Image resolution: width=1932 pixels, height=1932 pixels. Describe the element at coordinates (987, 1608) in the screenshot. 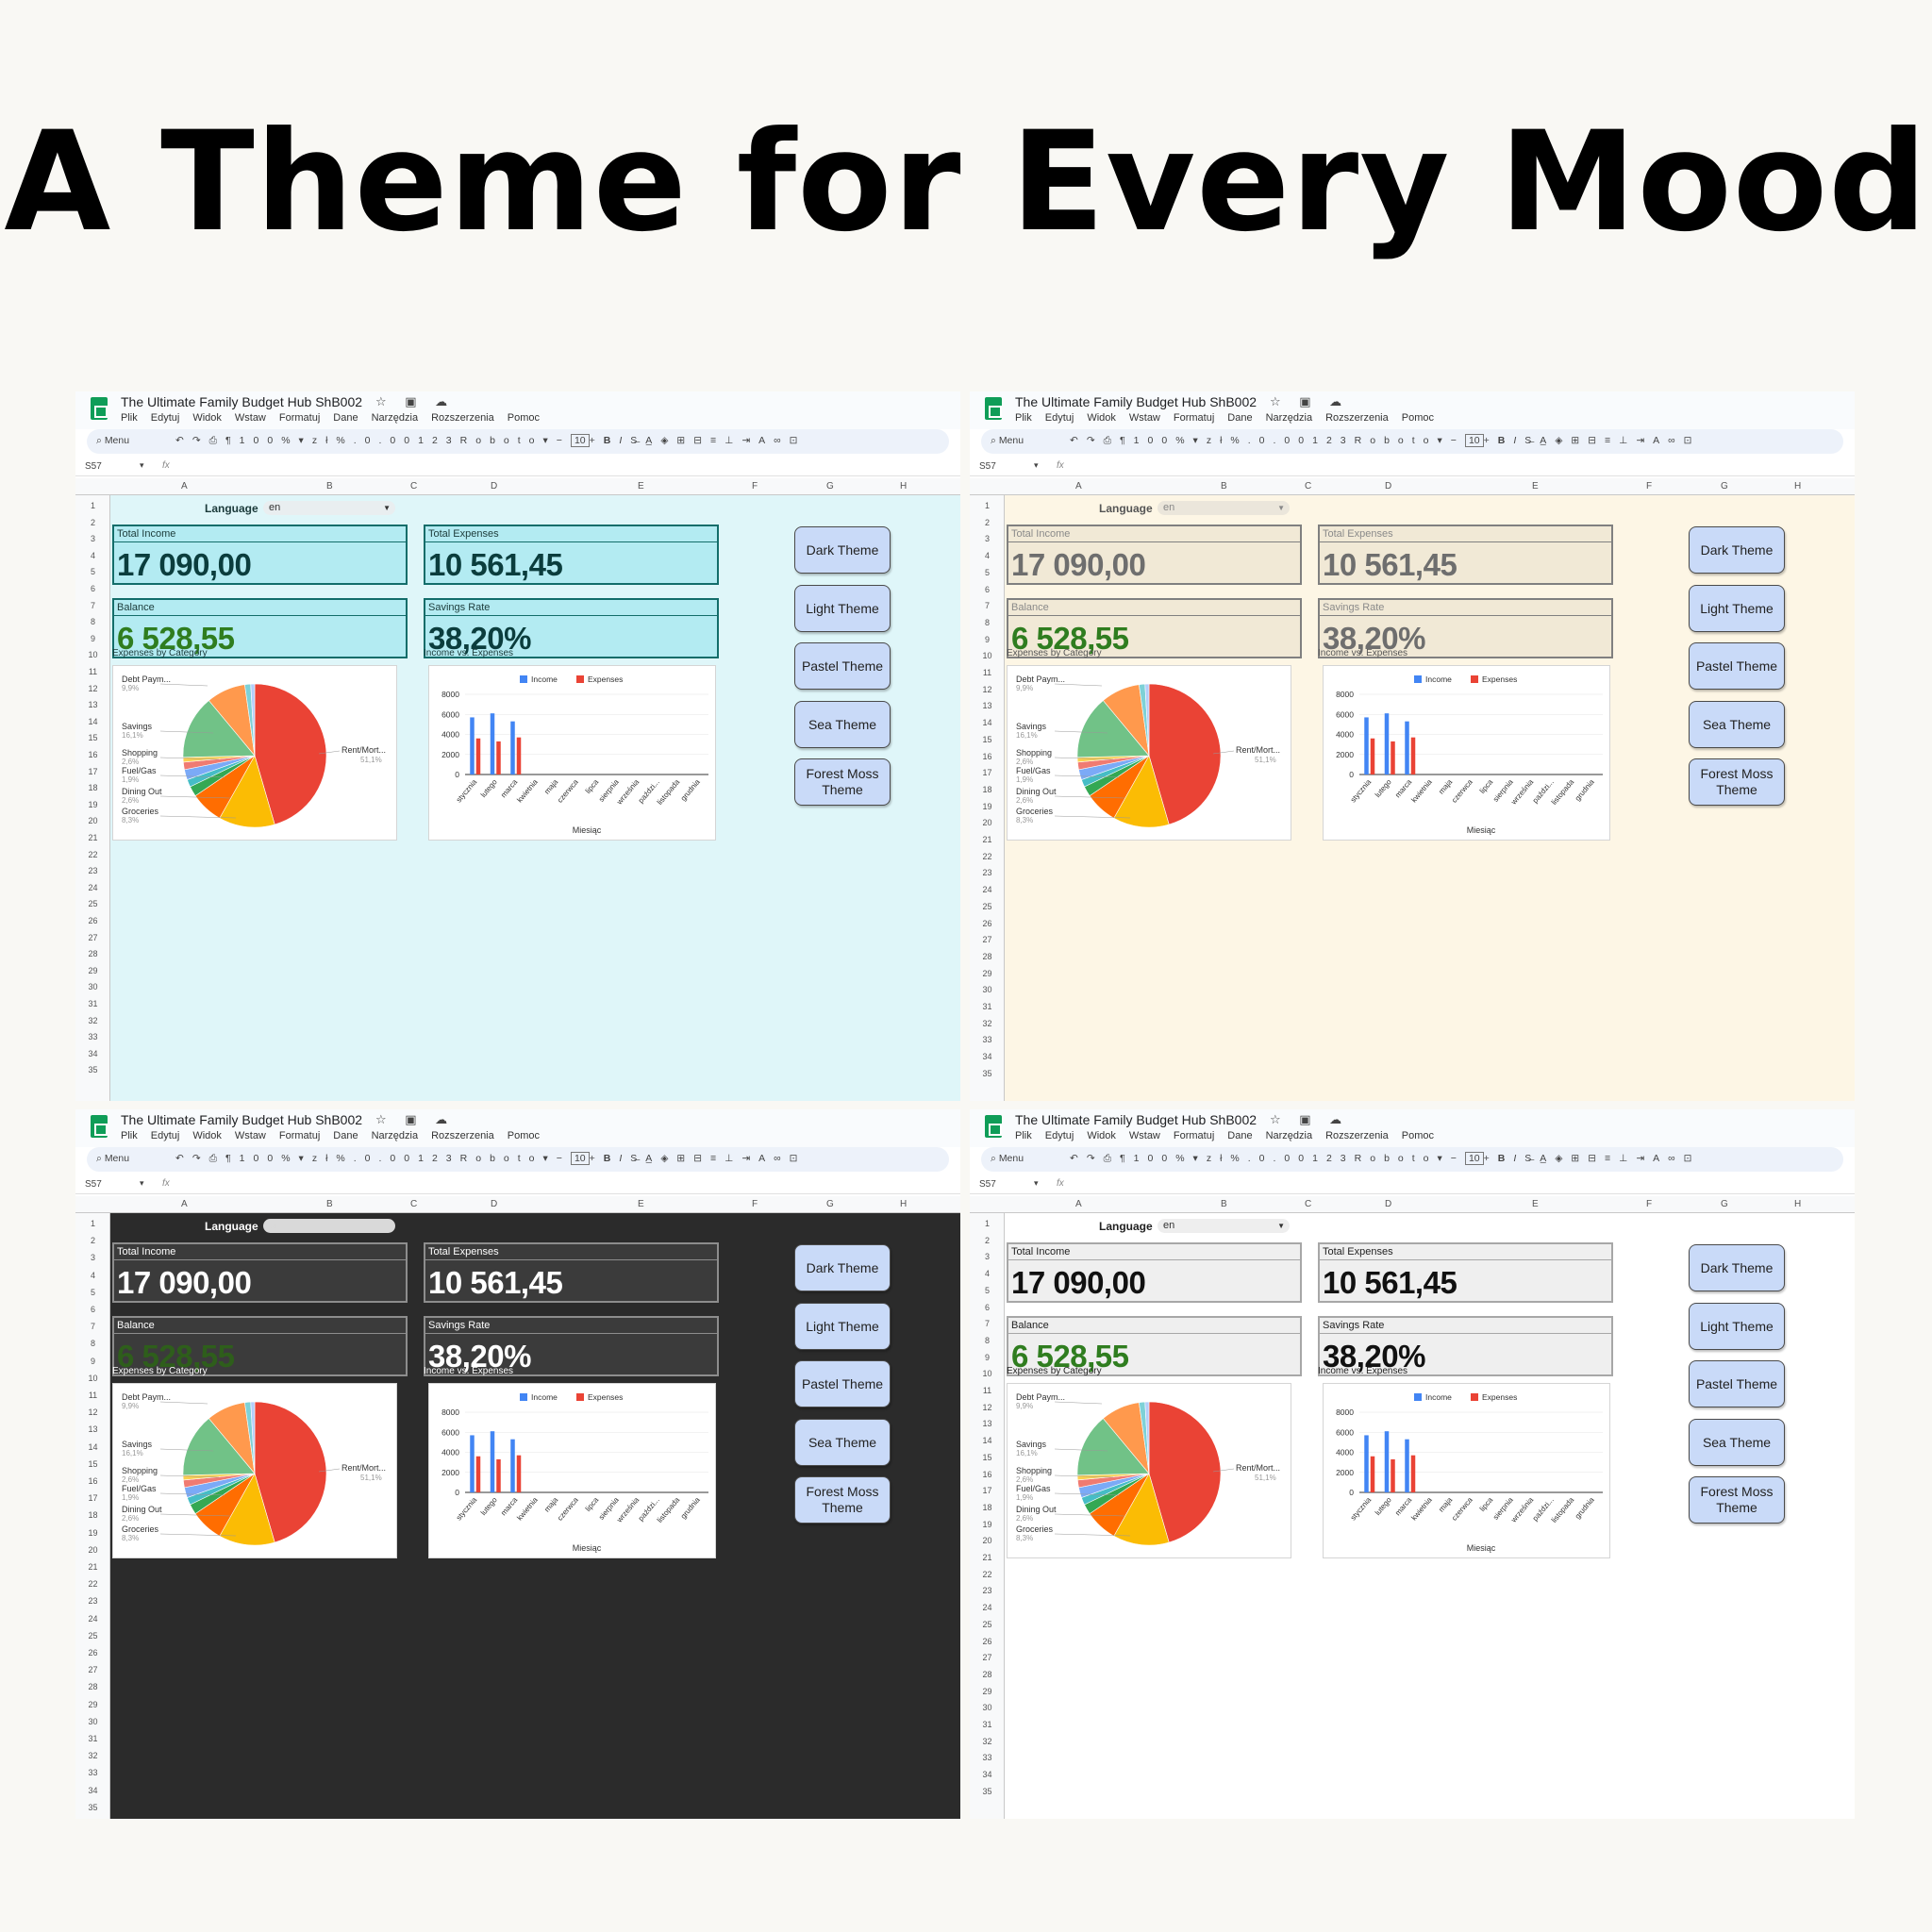

I see `row-header: 24` at that location.